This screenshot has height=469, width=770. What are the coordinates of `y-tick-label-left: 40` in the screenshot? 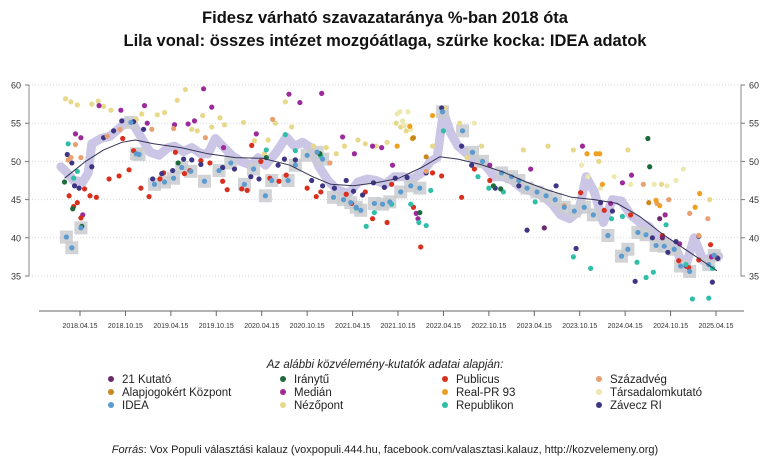 It's located at (16, 238).